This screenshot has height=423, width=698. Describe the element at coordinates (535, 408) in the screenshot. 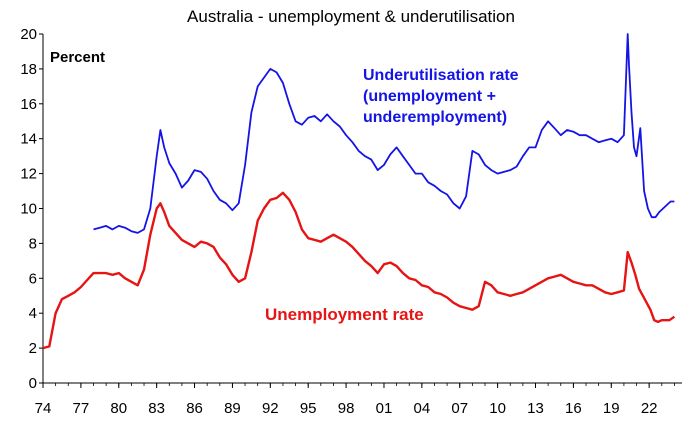

I see `x-tick-label: 13` at that location.